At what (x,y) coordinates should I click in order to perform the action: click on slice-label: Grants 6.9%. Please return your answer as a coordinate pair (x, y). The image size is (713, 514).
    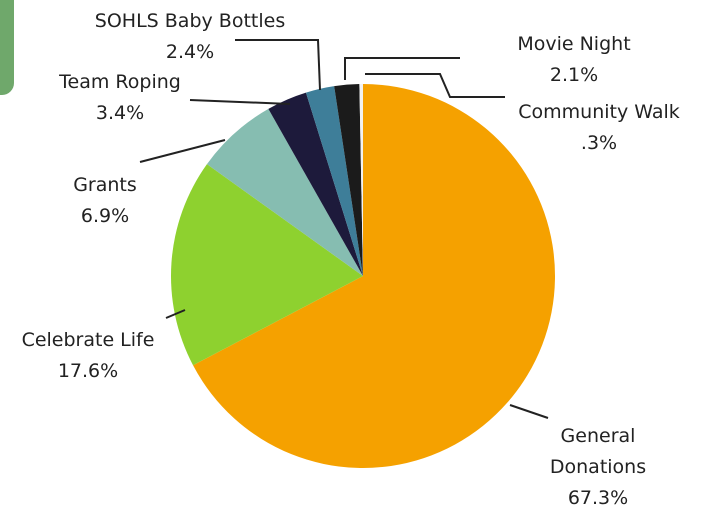
    Looking at the image, I should click on (105, 201).